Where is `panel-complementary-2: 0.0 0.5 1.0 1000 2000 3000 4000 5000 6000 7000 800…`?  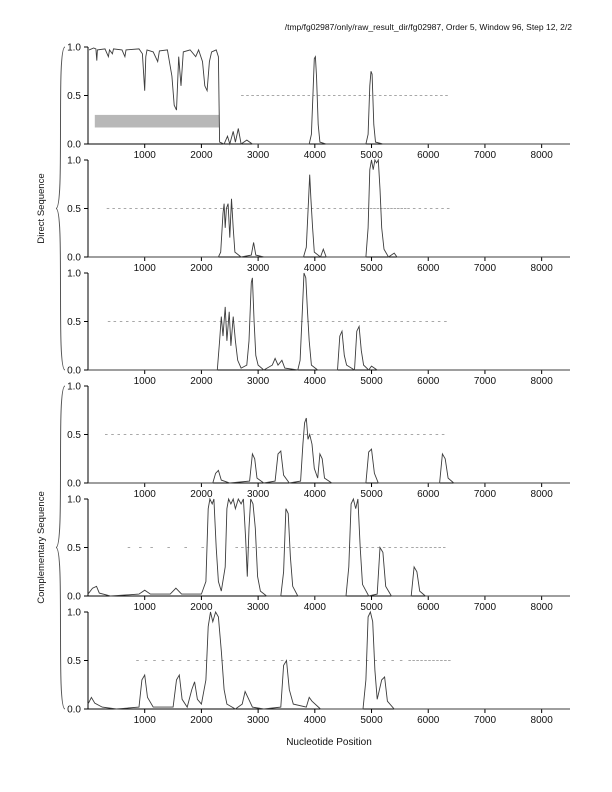
panel-complementary-2: 0.0 0.5 1.0 1000 2000 3000 4000 5000 6000 7000 800… is located at coordinates (318, 554).